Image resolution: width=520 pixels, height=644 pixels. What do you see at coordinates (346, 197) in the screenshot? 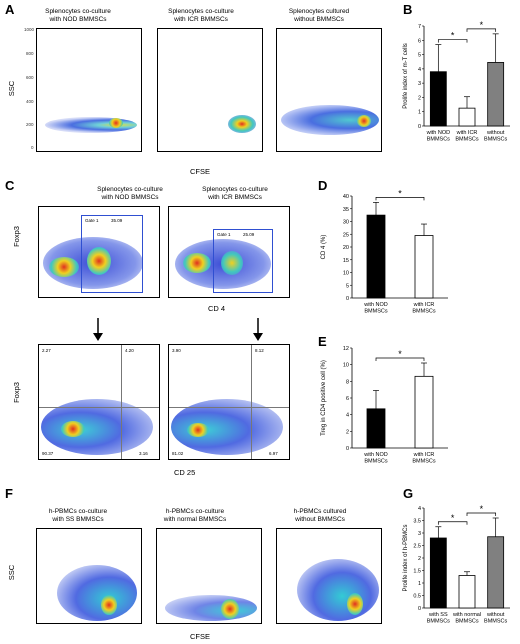
I see `y-tick-label: 40` at bounding box center [346, 197].